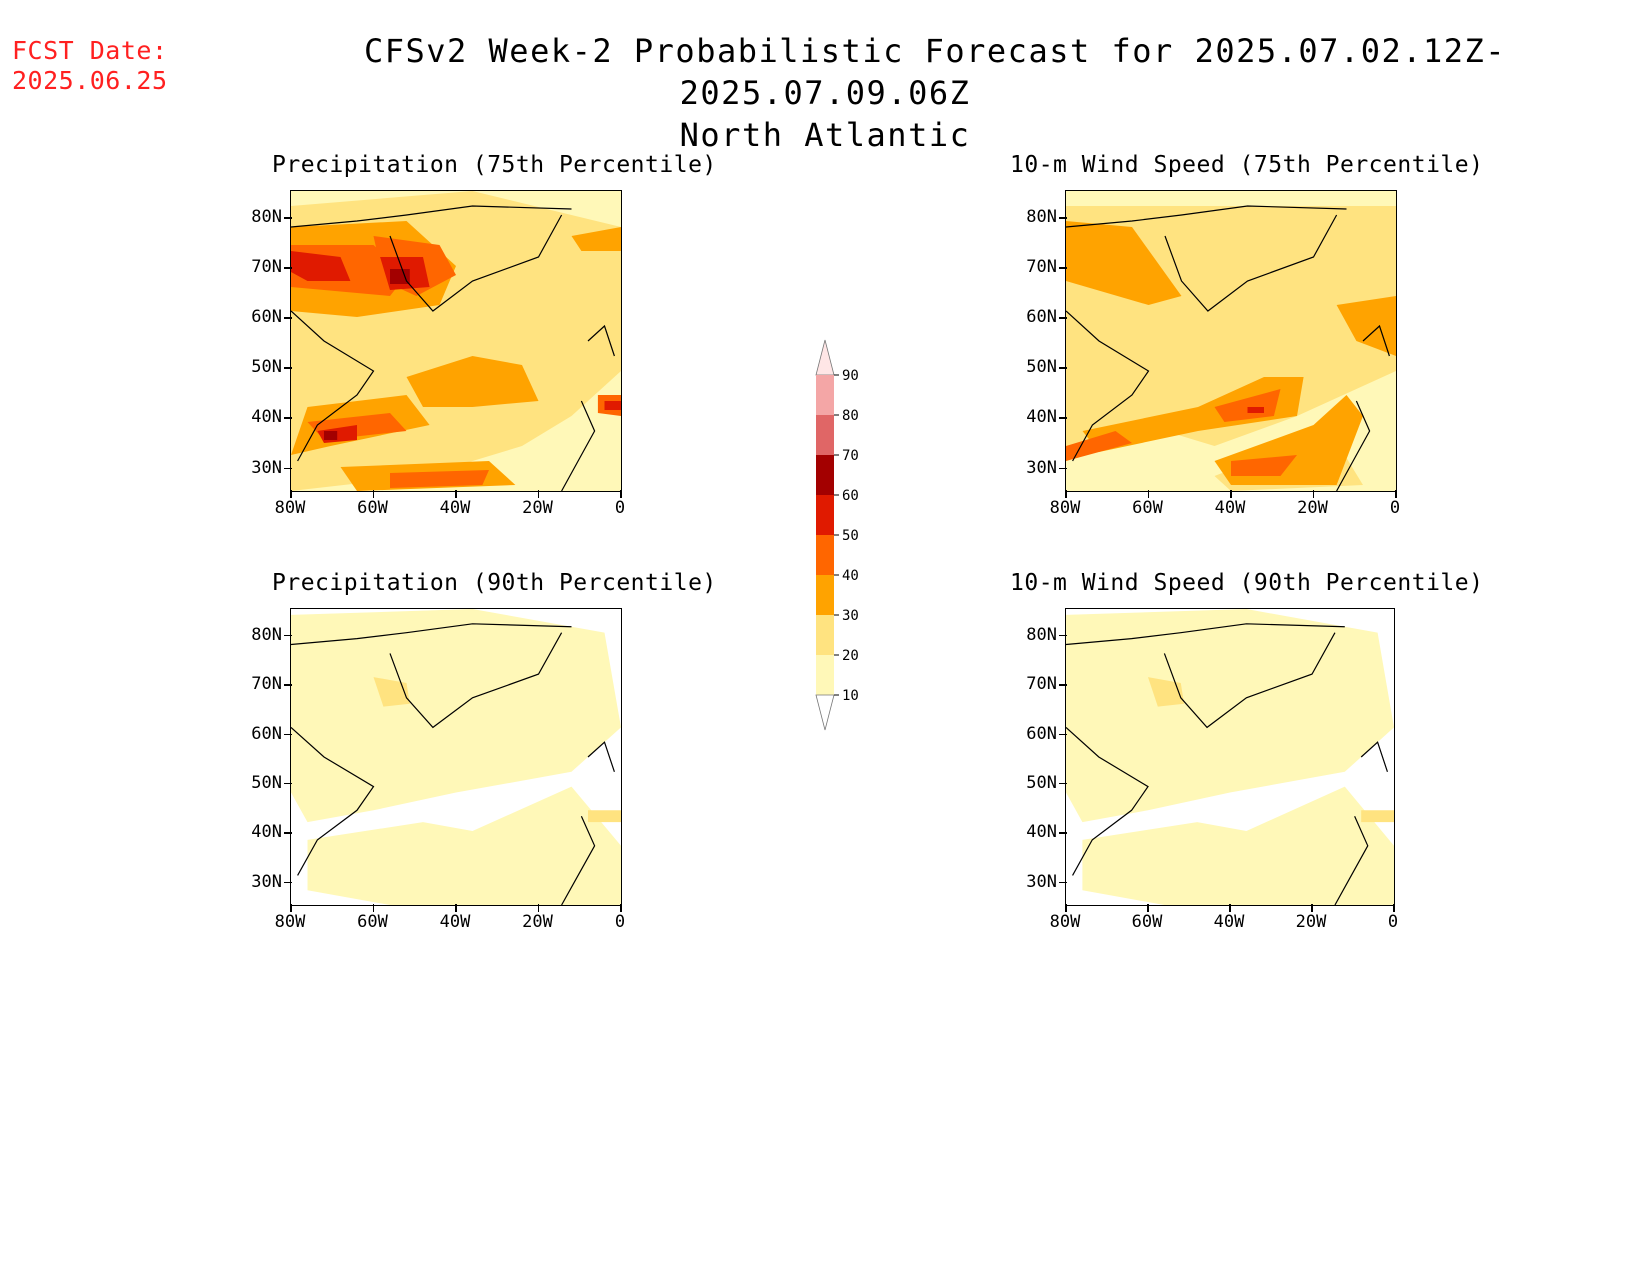 The width and height of the screenshot is (1650, 1275). I want to click on panel-title: 10-m Wind Speed (75th Percentile), so click(1247, 165).